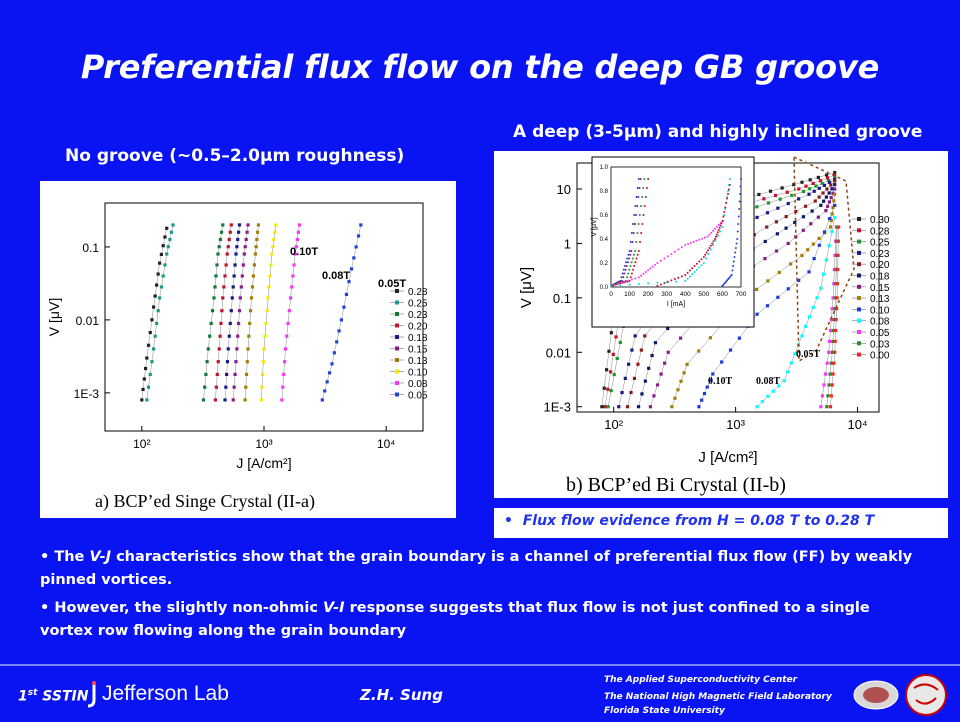 This screenshot has width=960, height=722. Describe the element at coordinates (676, 304) in the screenshot. I see `inset-x-axis-label: I [mA]` at that location.